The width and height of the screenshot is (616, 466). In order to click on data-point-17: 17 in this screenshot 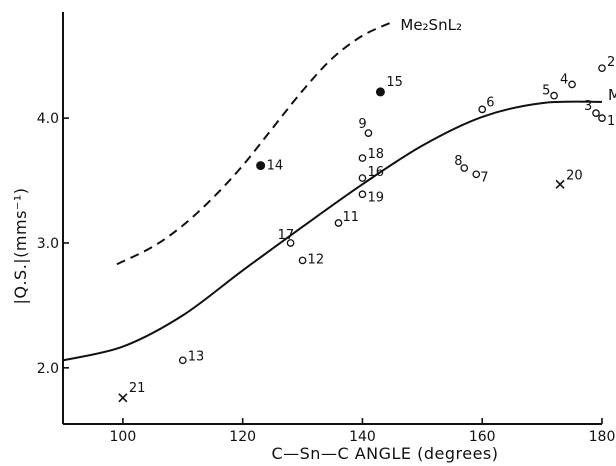, I will do `click(286, 237)`.